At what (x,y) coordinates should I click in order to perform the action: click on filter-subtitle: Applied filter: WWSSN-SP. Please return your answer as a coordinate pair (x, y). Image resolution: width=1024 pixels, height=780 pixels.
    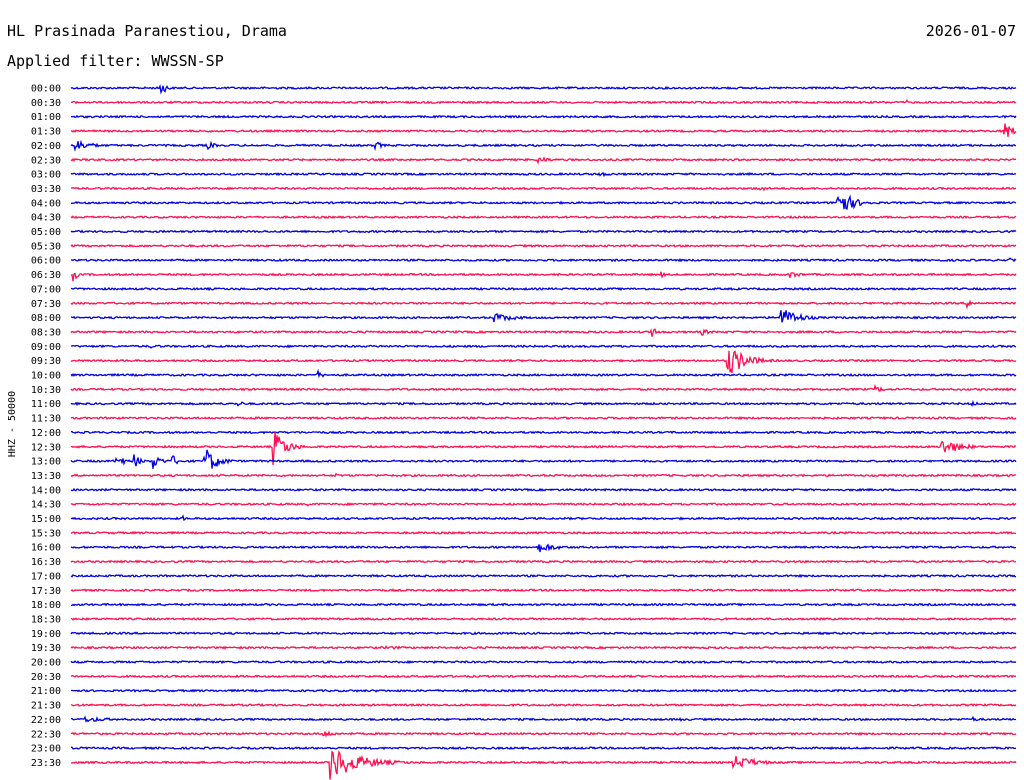
    Looking at the image, I should click on (115, 61).